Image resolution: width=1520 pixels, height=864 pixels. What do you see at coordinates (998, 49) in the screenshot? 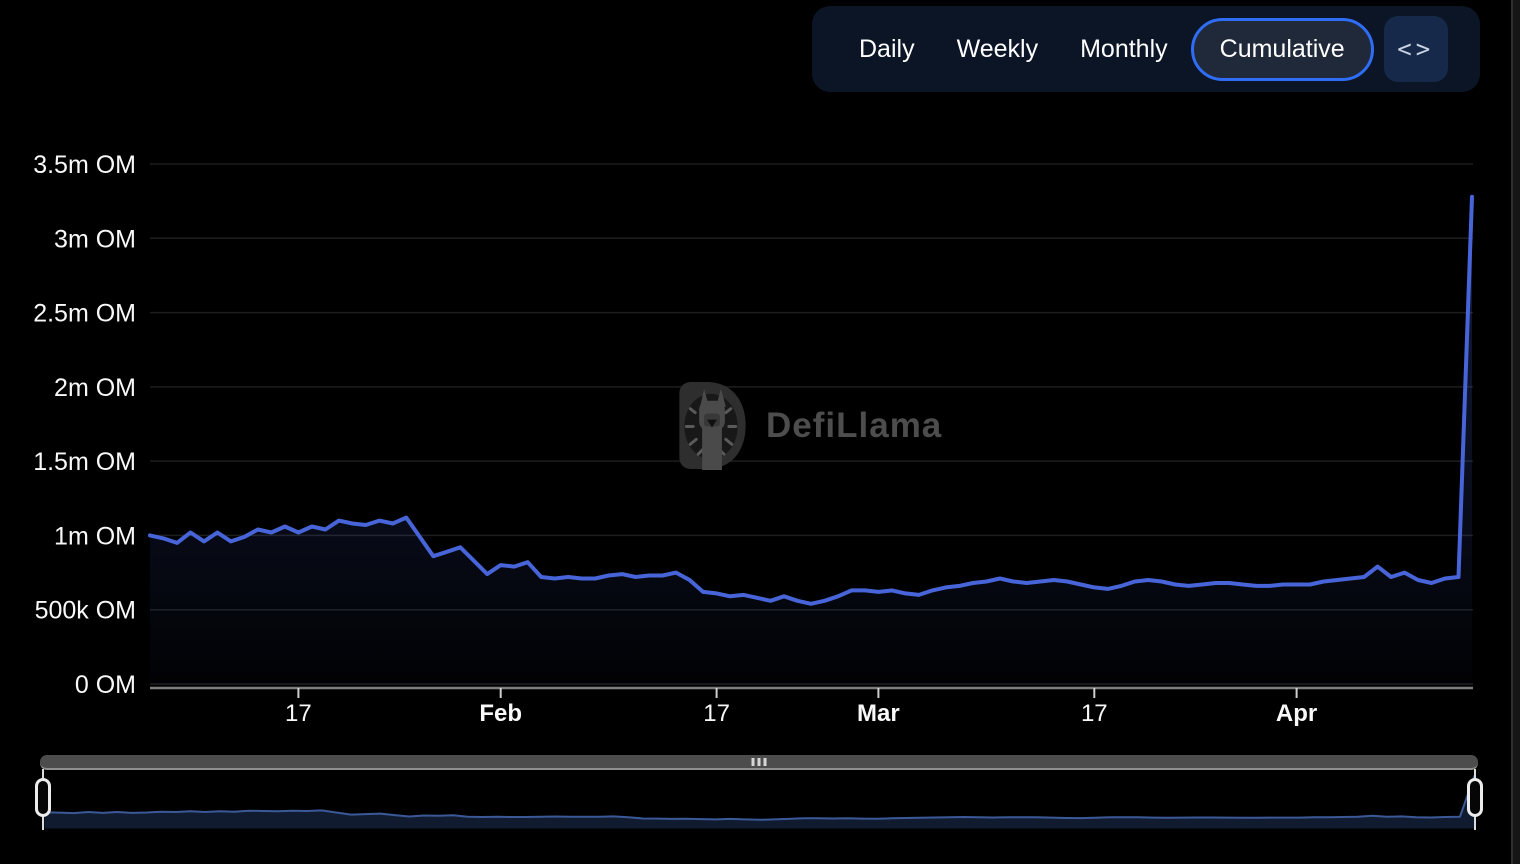
I see `interval-weekly: Weekly` at bounding box center [998, 49].